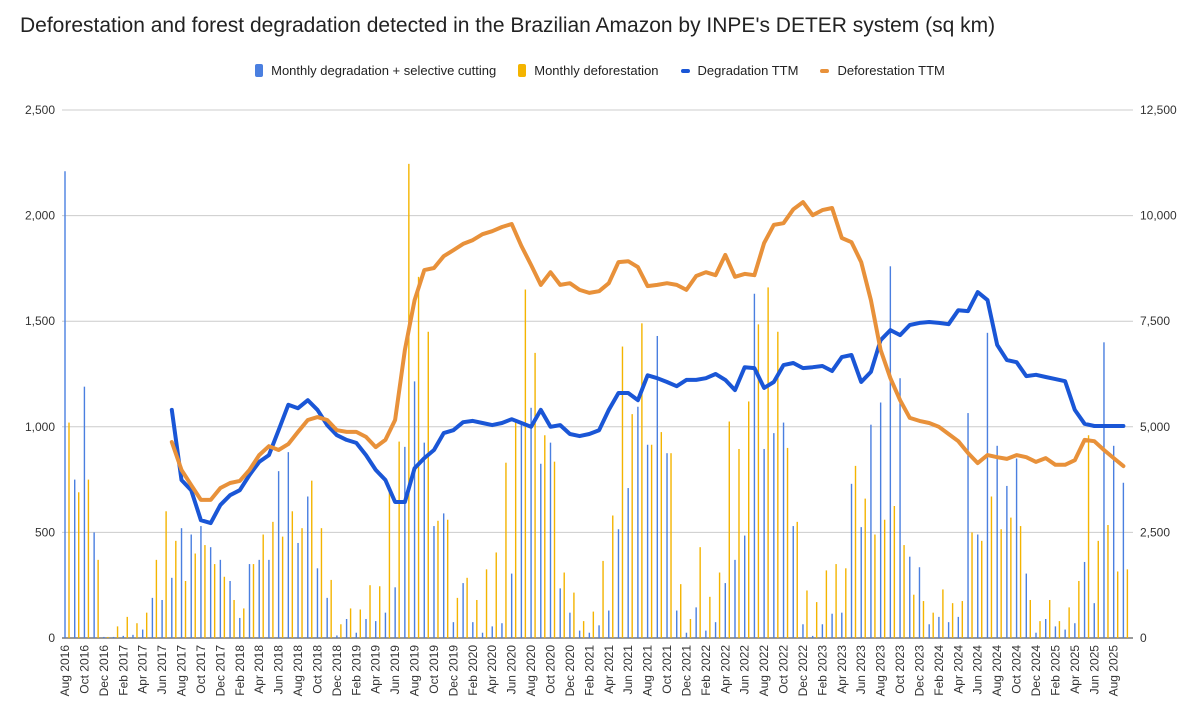  Describe the element at coordinates (882, 70) in the screenshot. I see `legend-item-deforestation-ttm: Deforestation TTM` at that location.